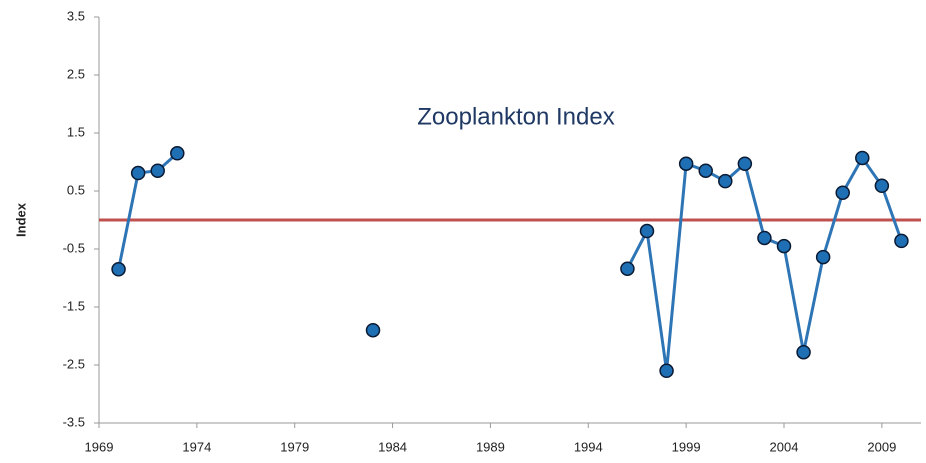 Image resolution: width=926 pixels, height=463 pixels. I want to click on x-tick-label: 1979, so click(294, 446).